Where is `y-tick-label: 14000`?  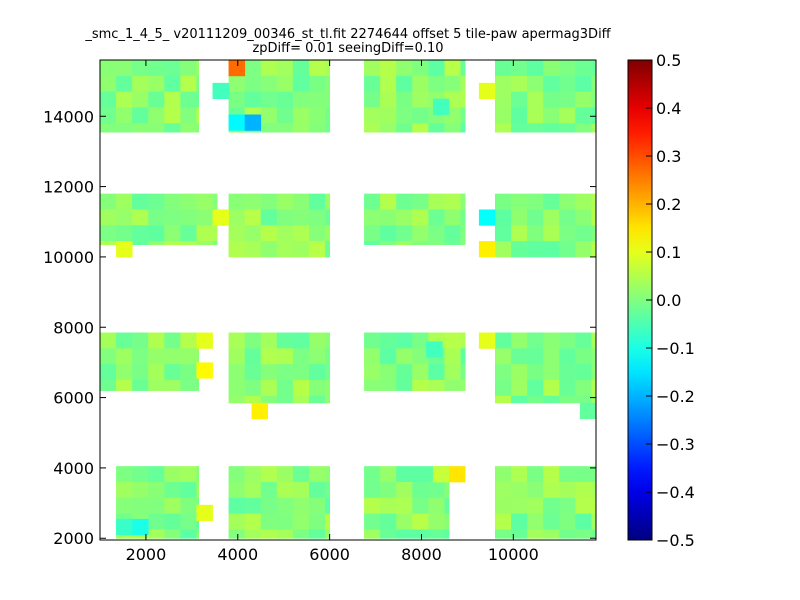 y-tick-label: 14000 is located at coordinates (68, 116).